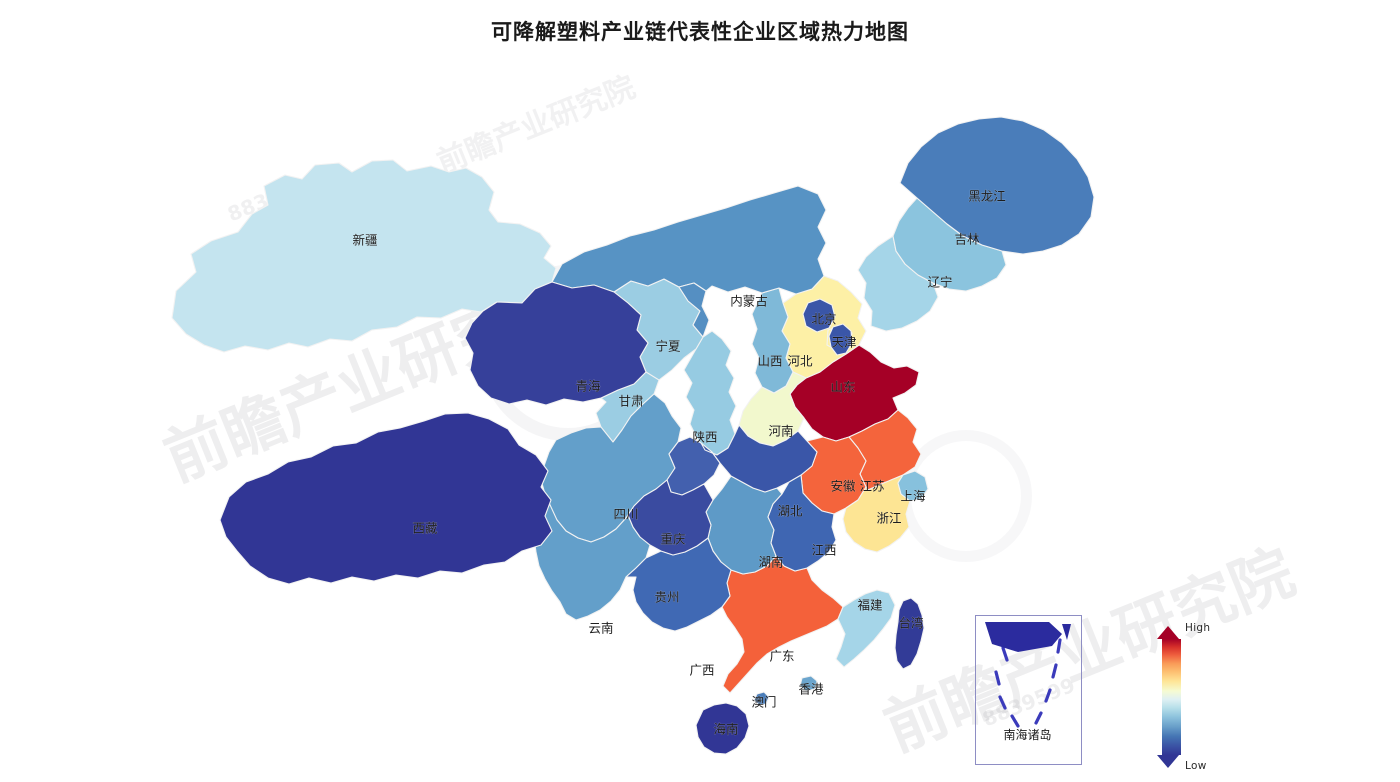 Image resolution: width=1400 pixels, height=782 pixels. What do you see at coordinates (725, 729) in the screenshot?
I see `province-label-海南: 海南` at bounding box center [725, 729].